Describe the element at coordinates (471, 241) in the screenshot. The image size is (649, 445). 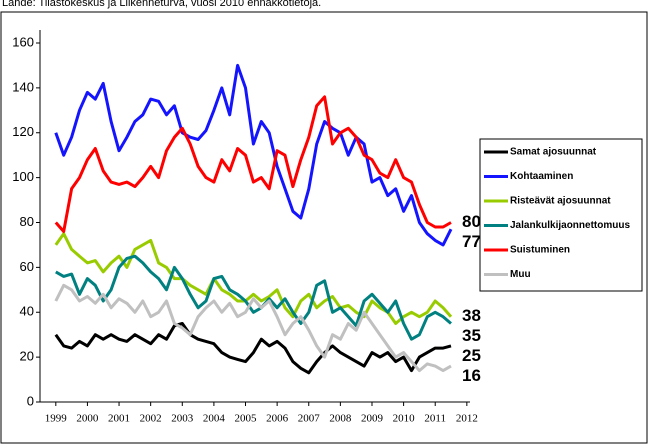
I see `end-value-label: 77` at that location.